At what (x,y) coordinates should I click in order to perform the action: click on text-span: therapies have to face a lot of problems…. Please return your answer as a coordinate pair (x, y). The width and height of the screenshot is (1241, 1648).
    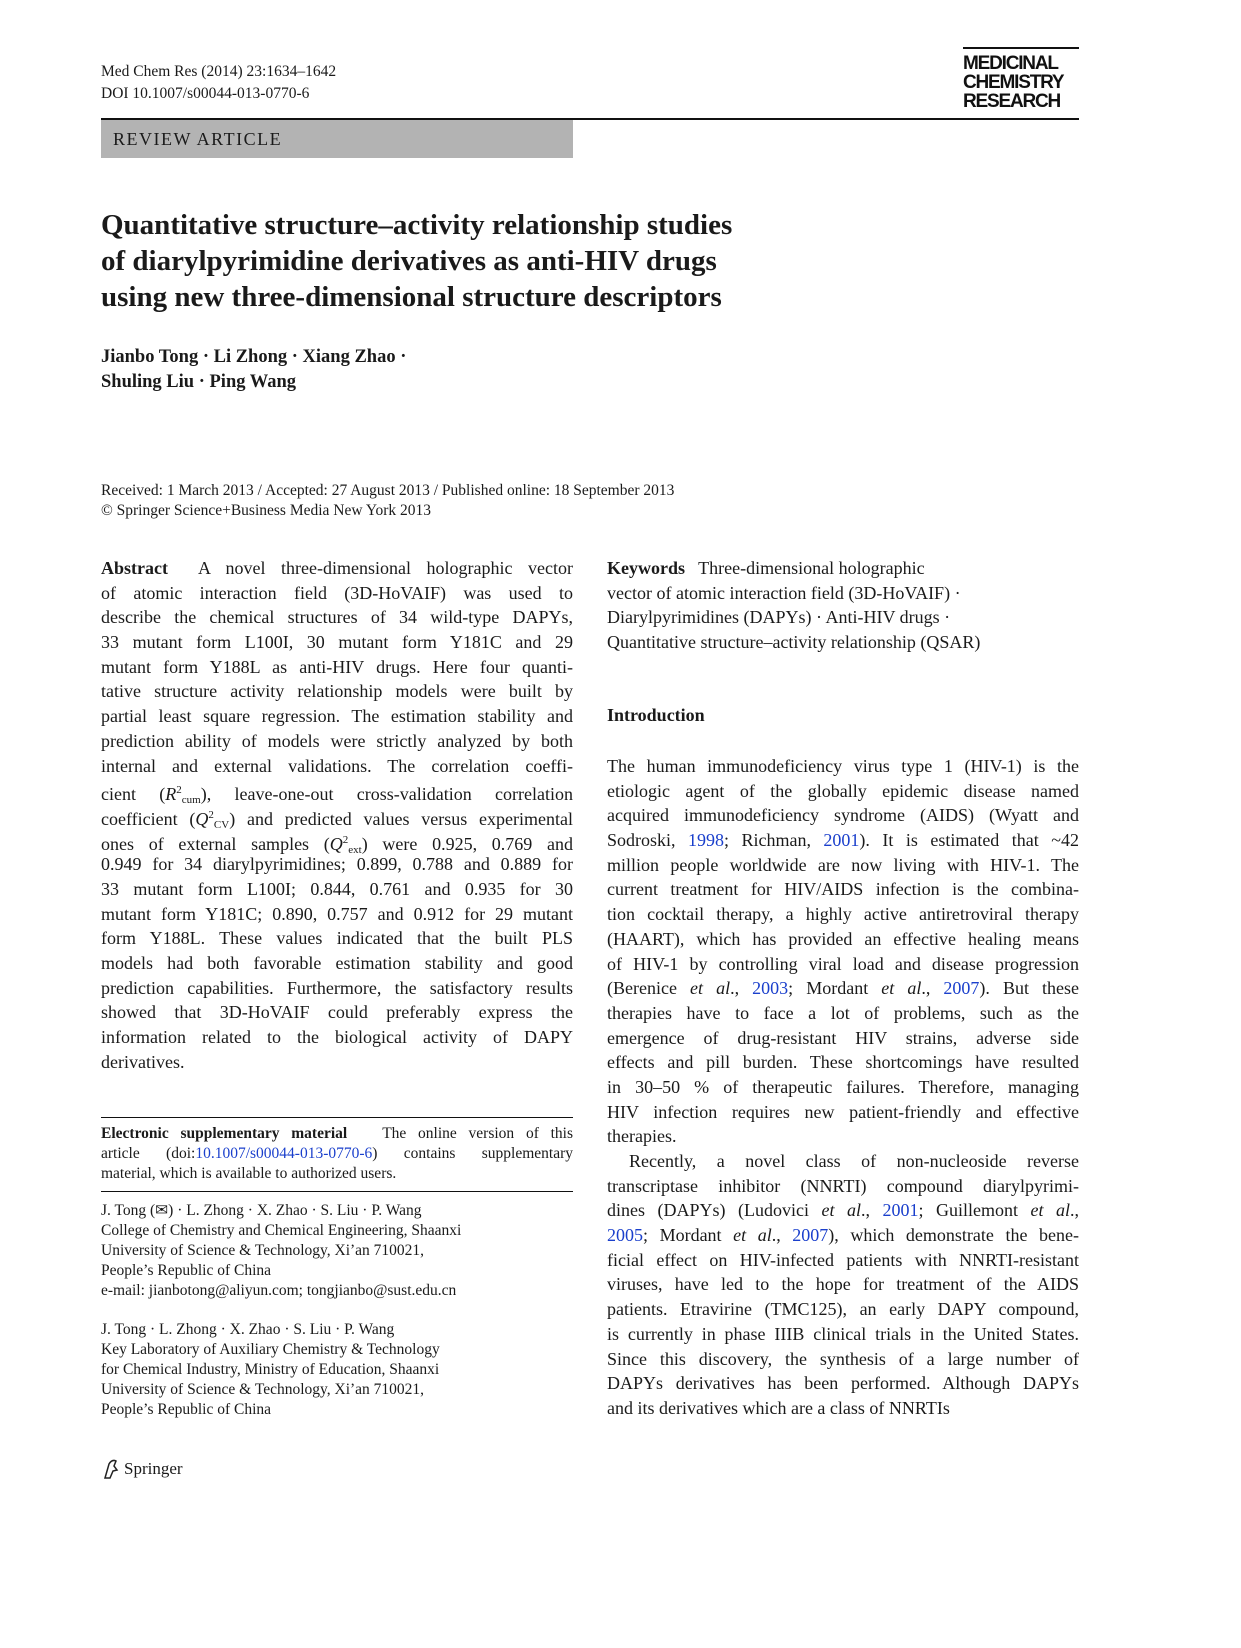
    Looking at the image, I should click on (843, 1012).